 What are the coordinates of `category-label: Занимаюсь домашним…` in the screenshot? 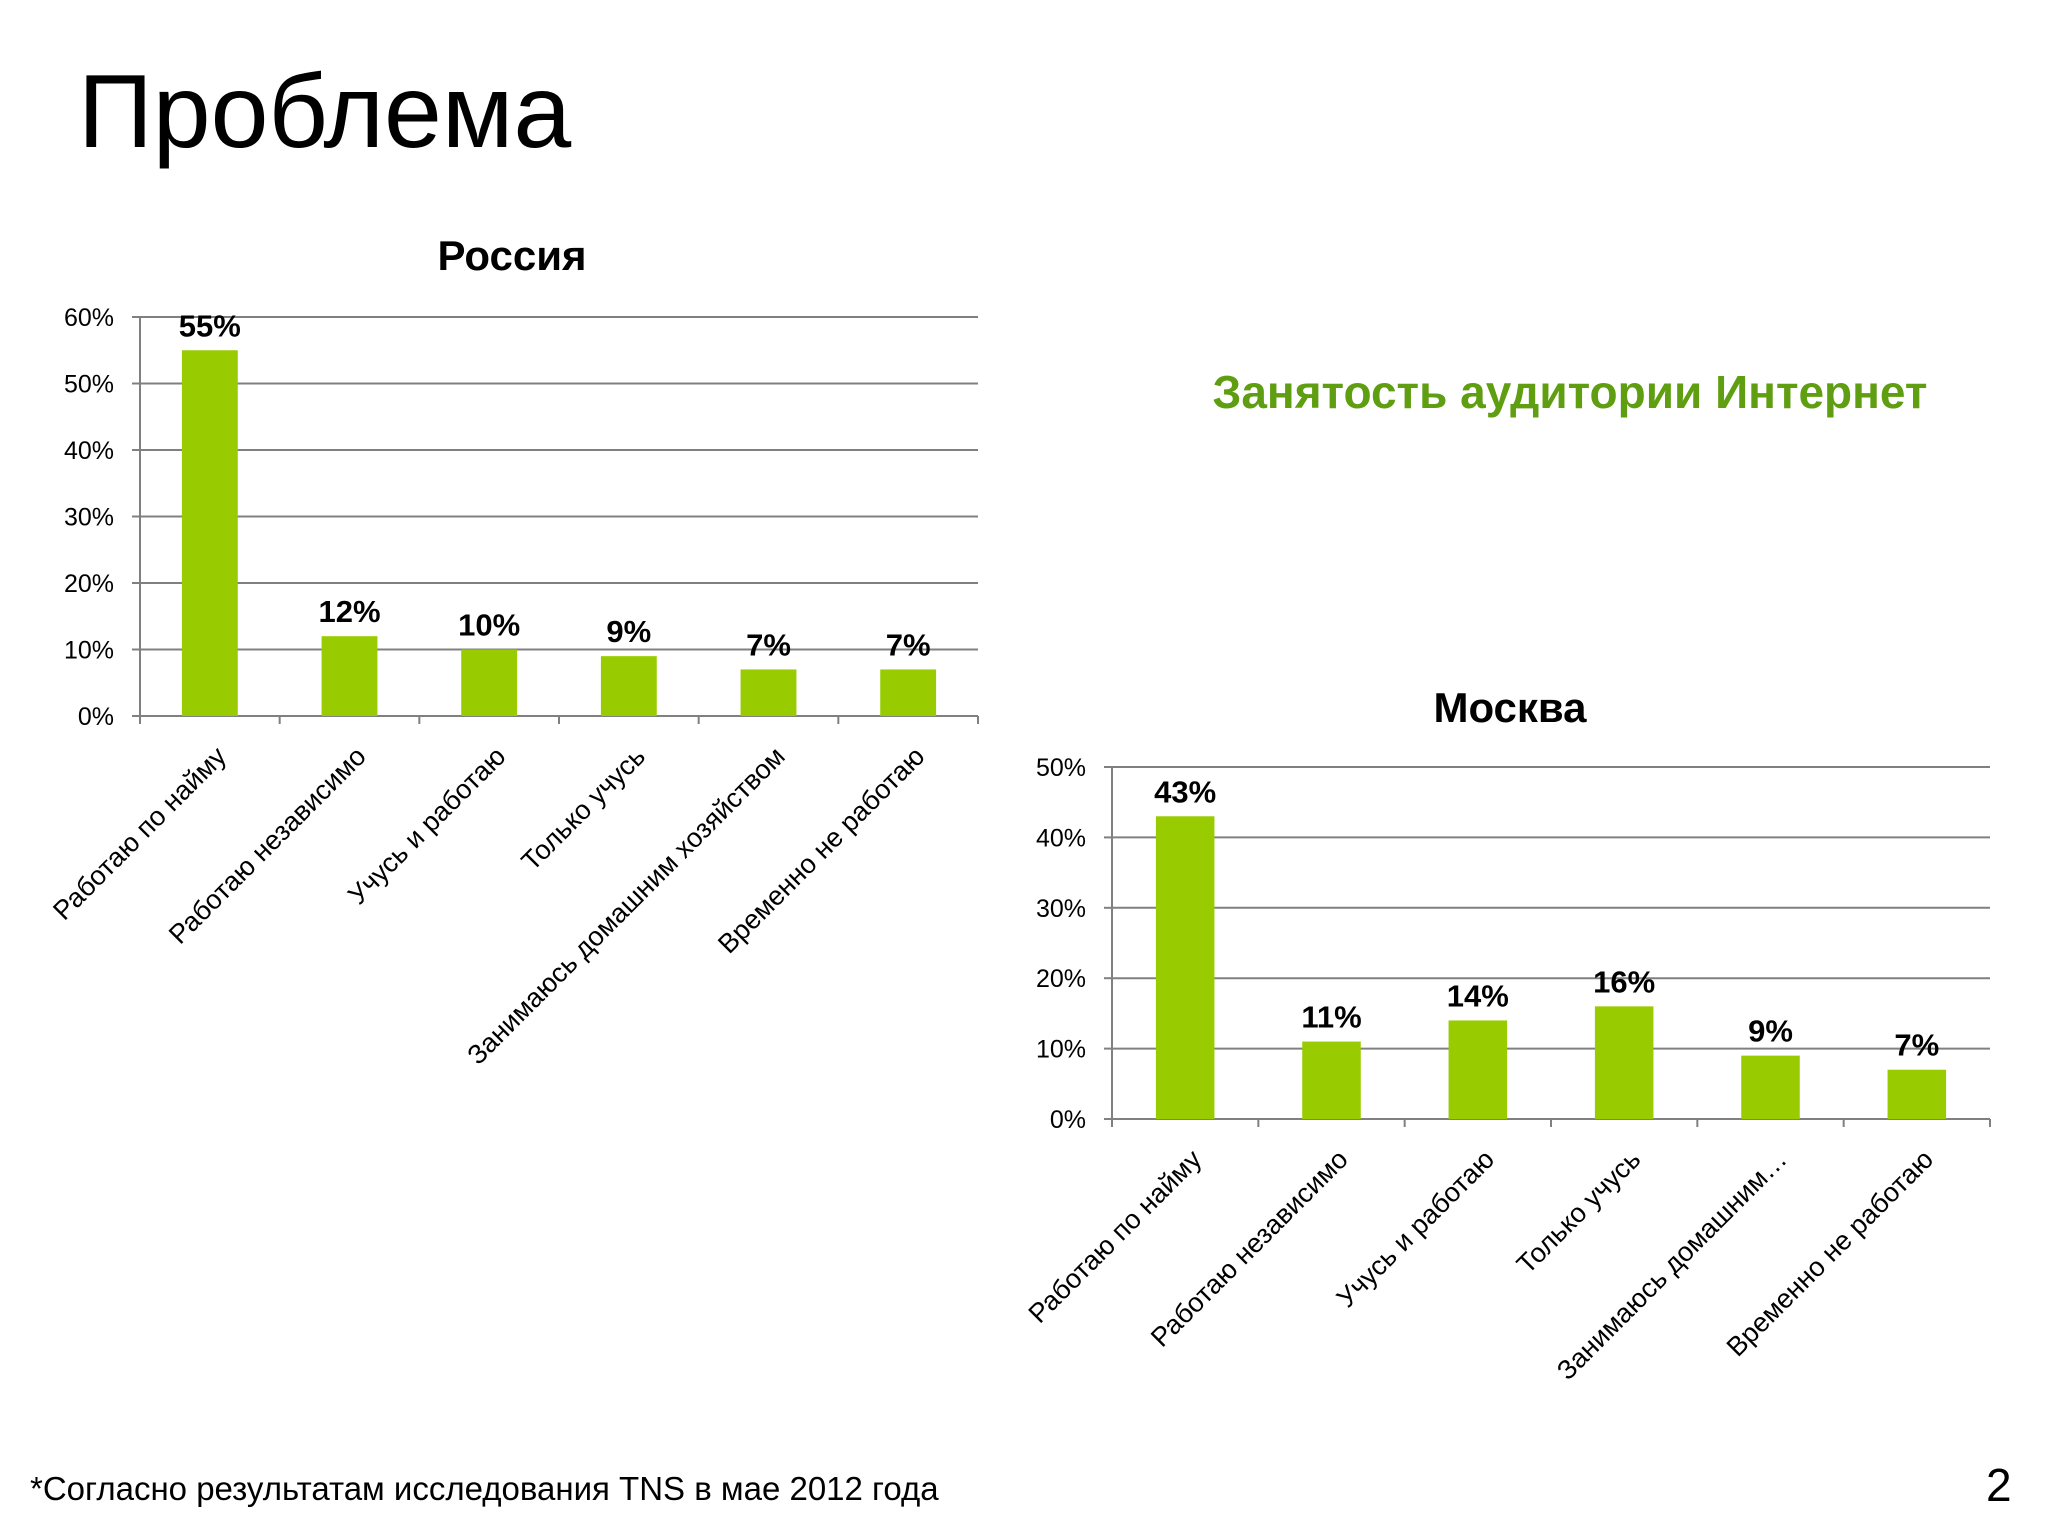 It's located at (1672, 1265).